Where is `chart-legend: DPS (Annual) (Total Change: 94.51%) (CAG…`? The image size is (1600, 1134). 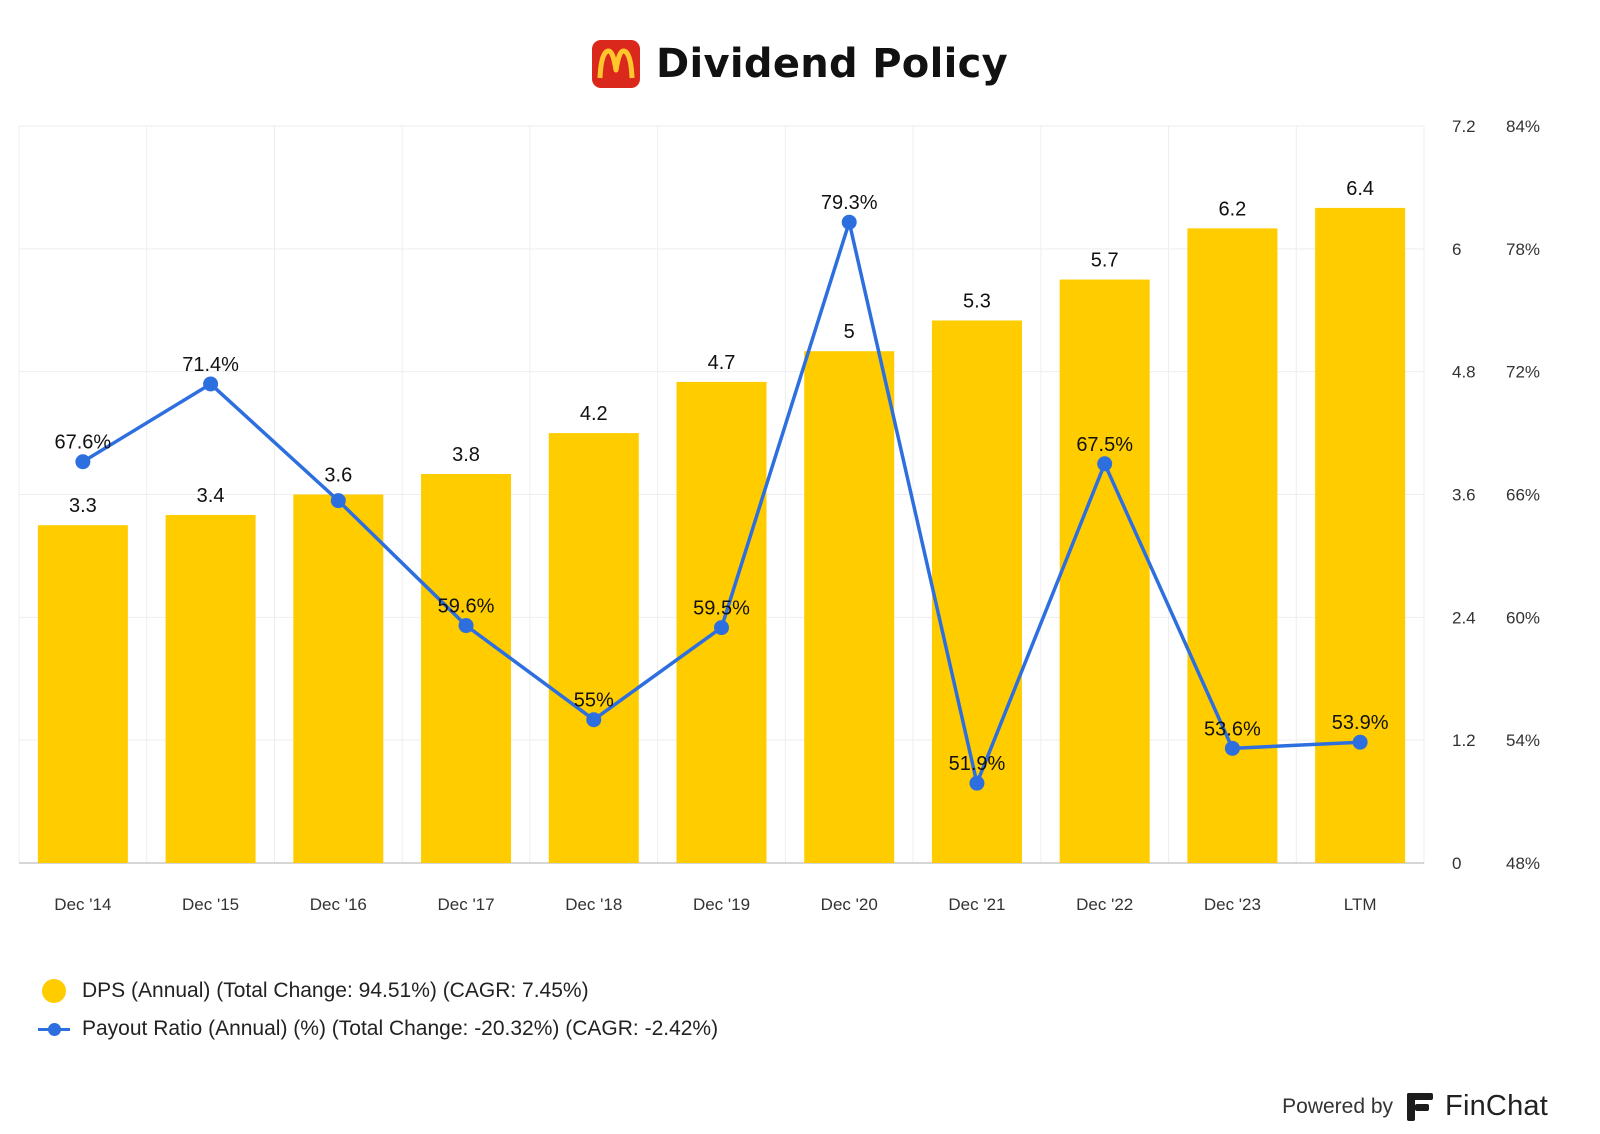 chart-legend: DPS (Annual) (Total Change: 94.51%) (CAG… is located at coordinates (378, 1010).